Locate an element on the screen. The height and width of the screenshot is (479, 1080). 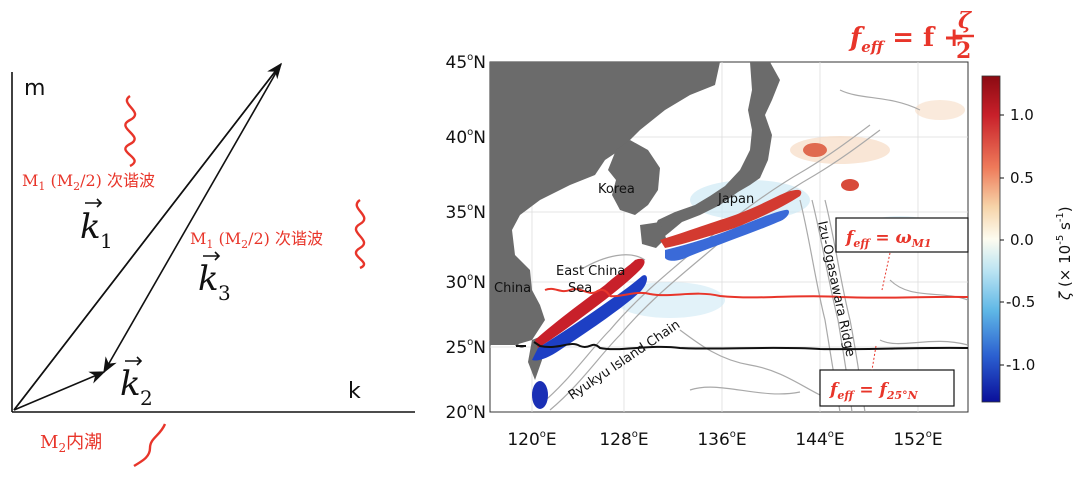
svg-text: 0.0 is located at coordinates (1022, 240).